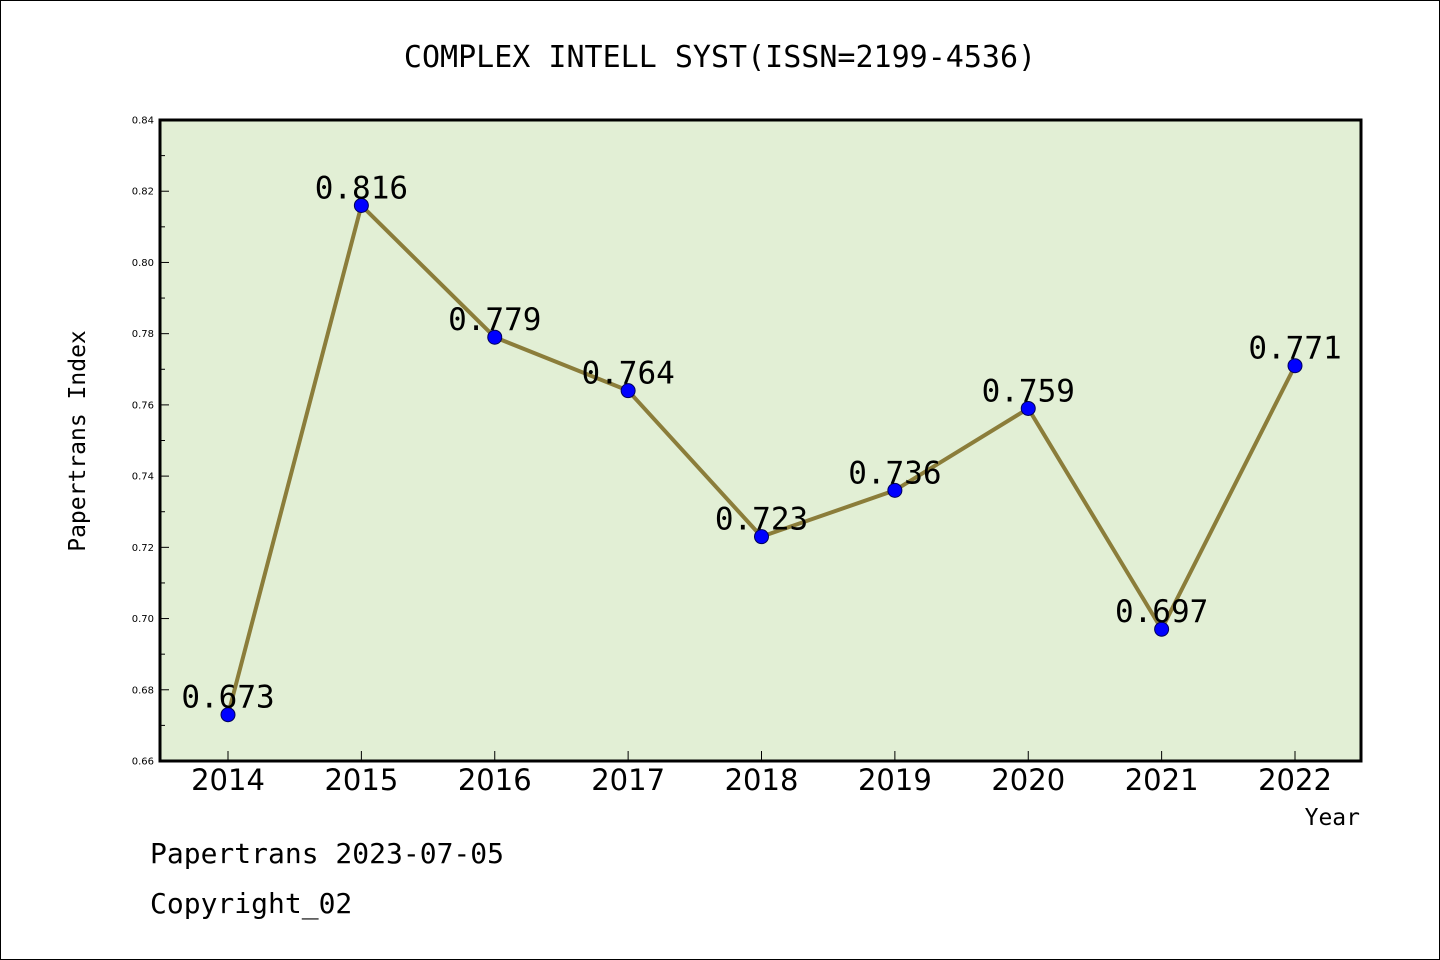 This screenshot has height=960, width=1440. I want to click on y-axis-tick-labels: 0.66 0.68 0.70 0.72 0.74 0.76 0.78 0.80 0.82 0.84, so click(143, 442).